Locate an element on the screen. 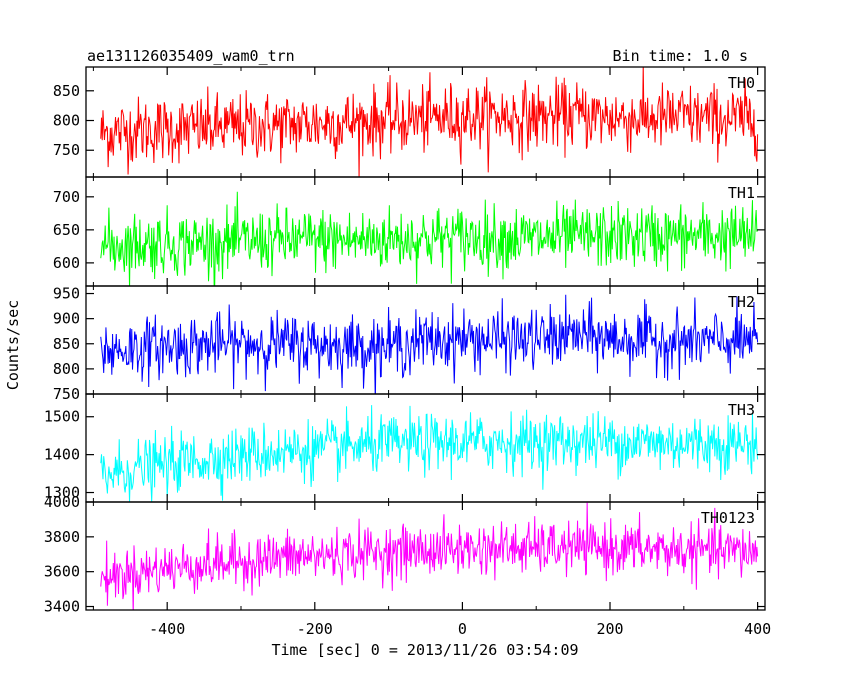 This screenshot has width=850, height=680. panel-th3: 1300 1400 1500 TH3 is located at coordinates (405, 448).